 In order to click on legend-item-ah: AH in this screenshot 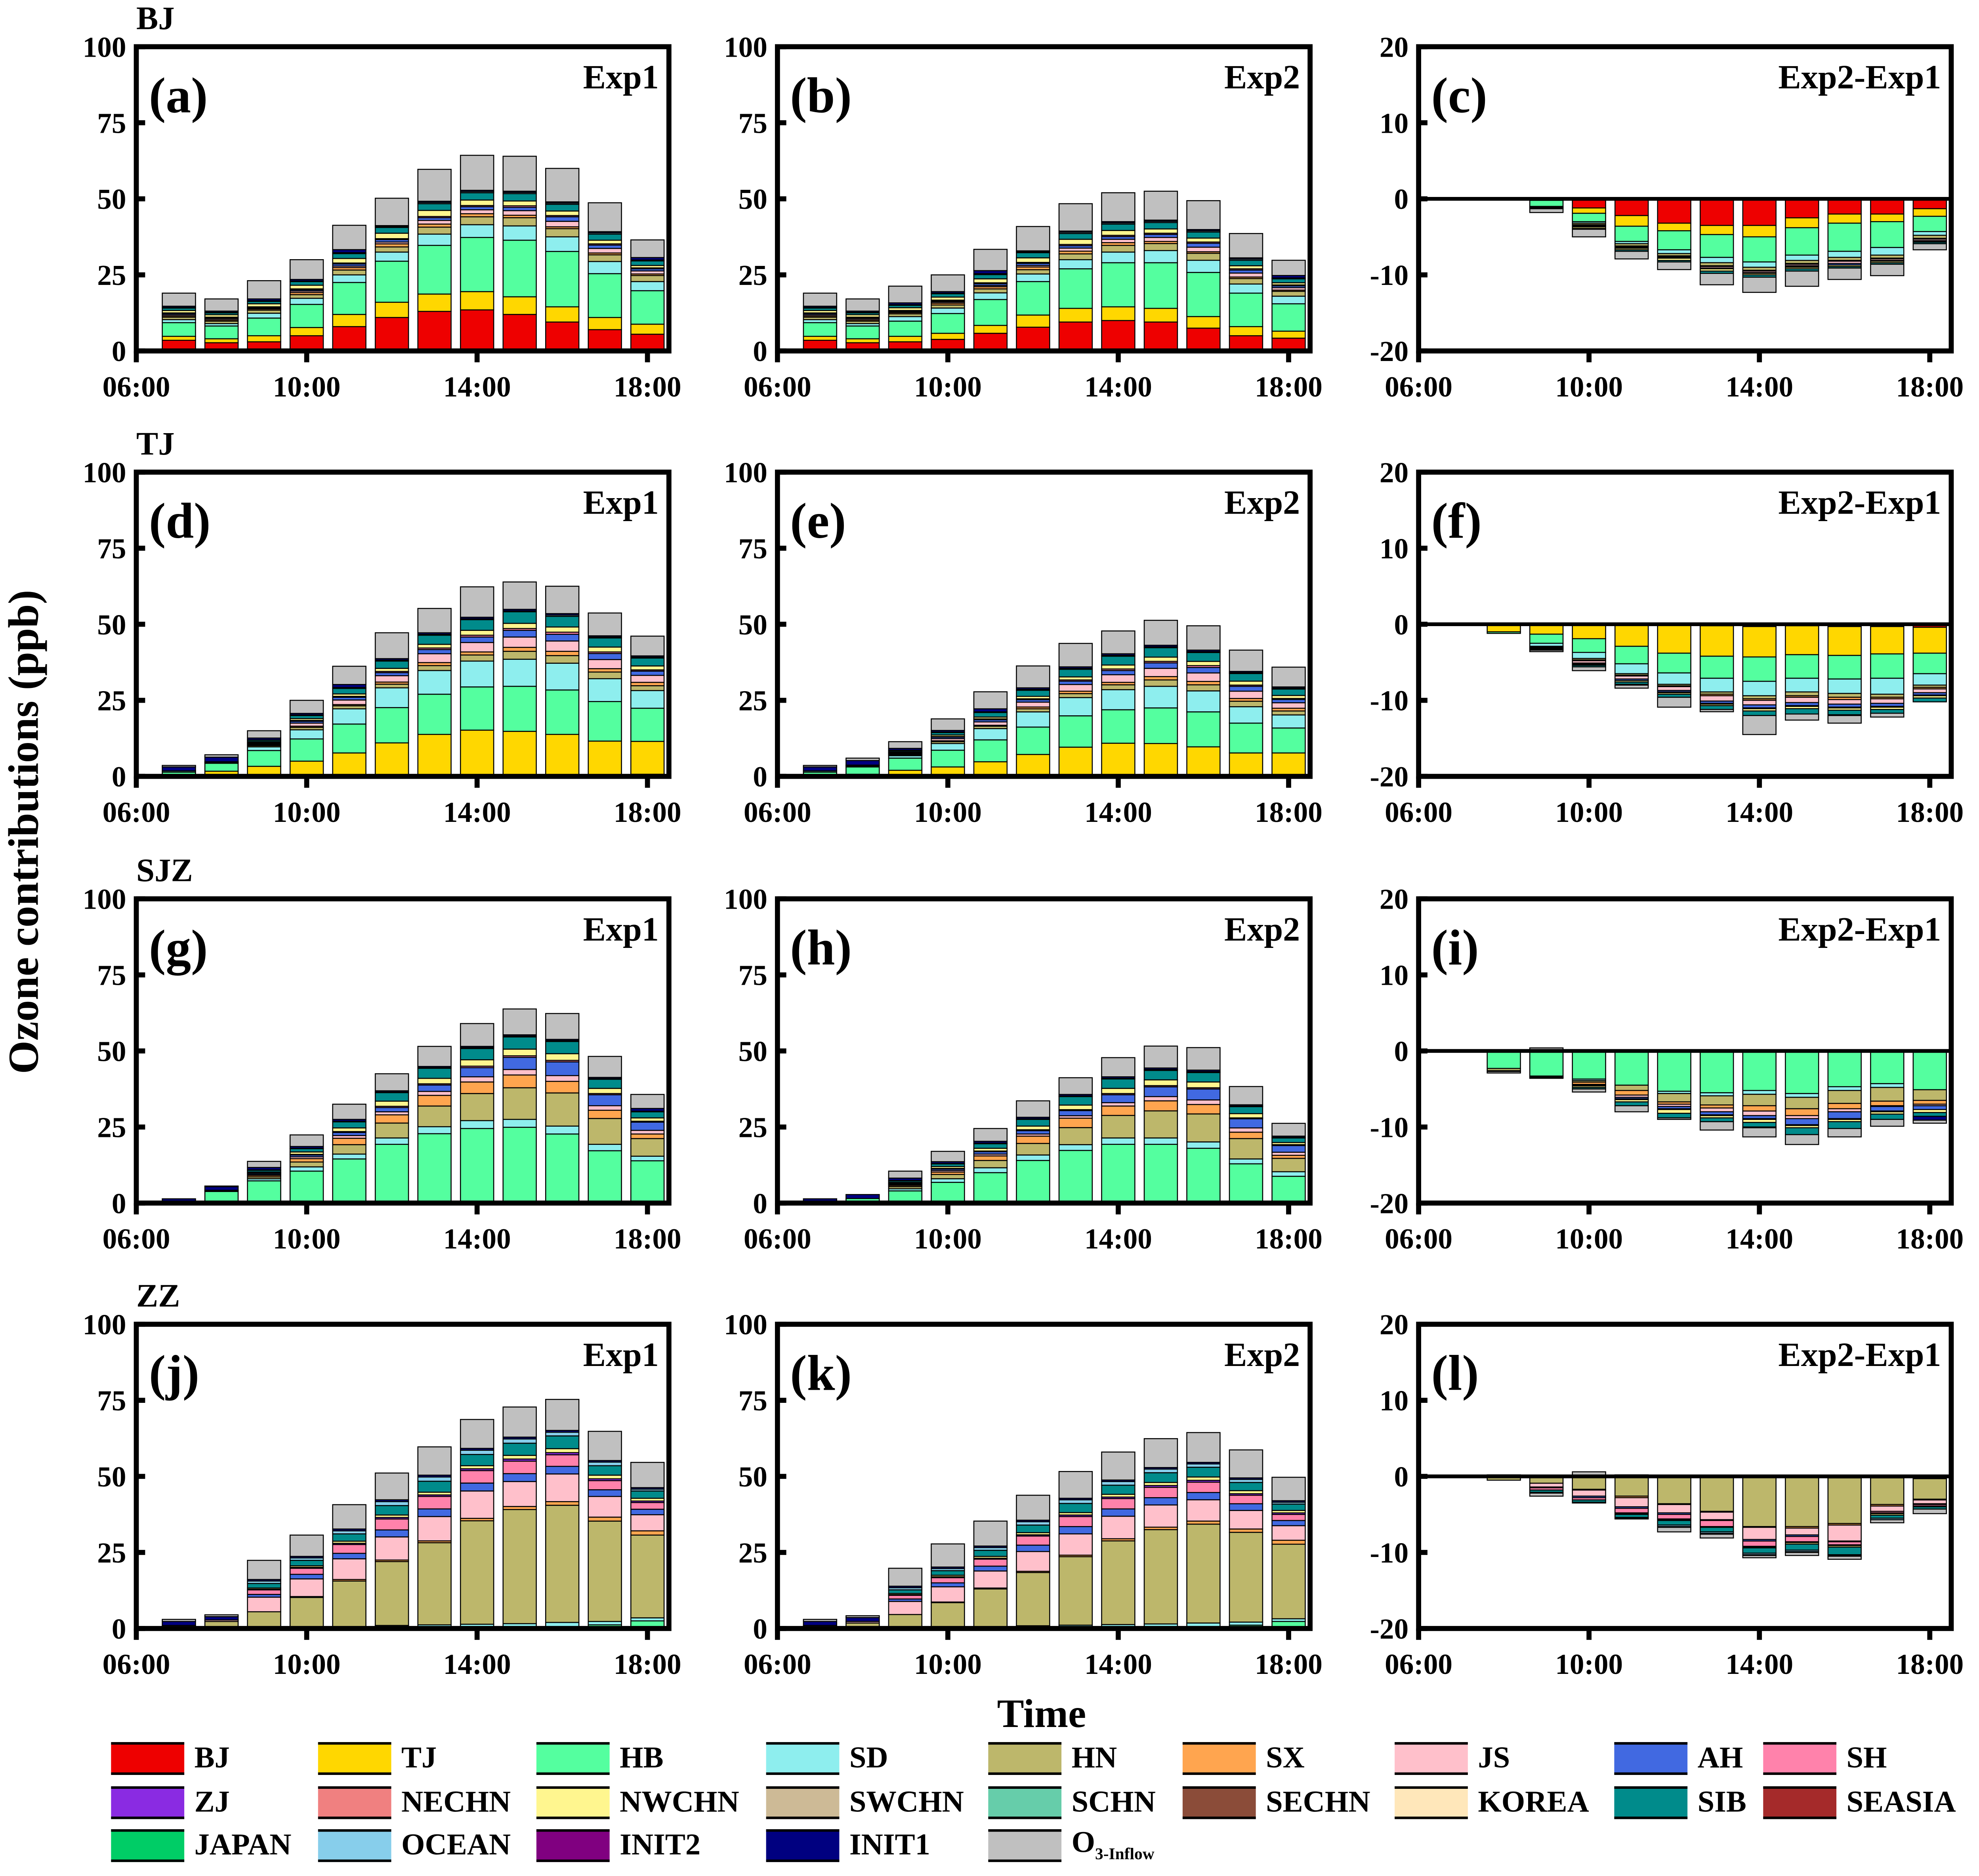, I will do `click(1678, 1759)`.